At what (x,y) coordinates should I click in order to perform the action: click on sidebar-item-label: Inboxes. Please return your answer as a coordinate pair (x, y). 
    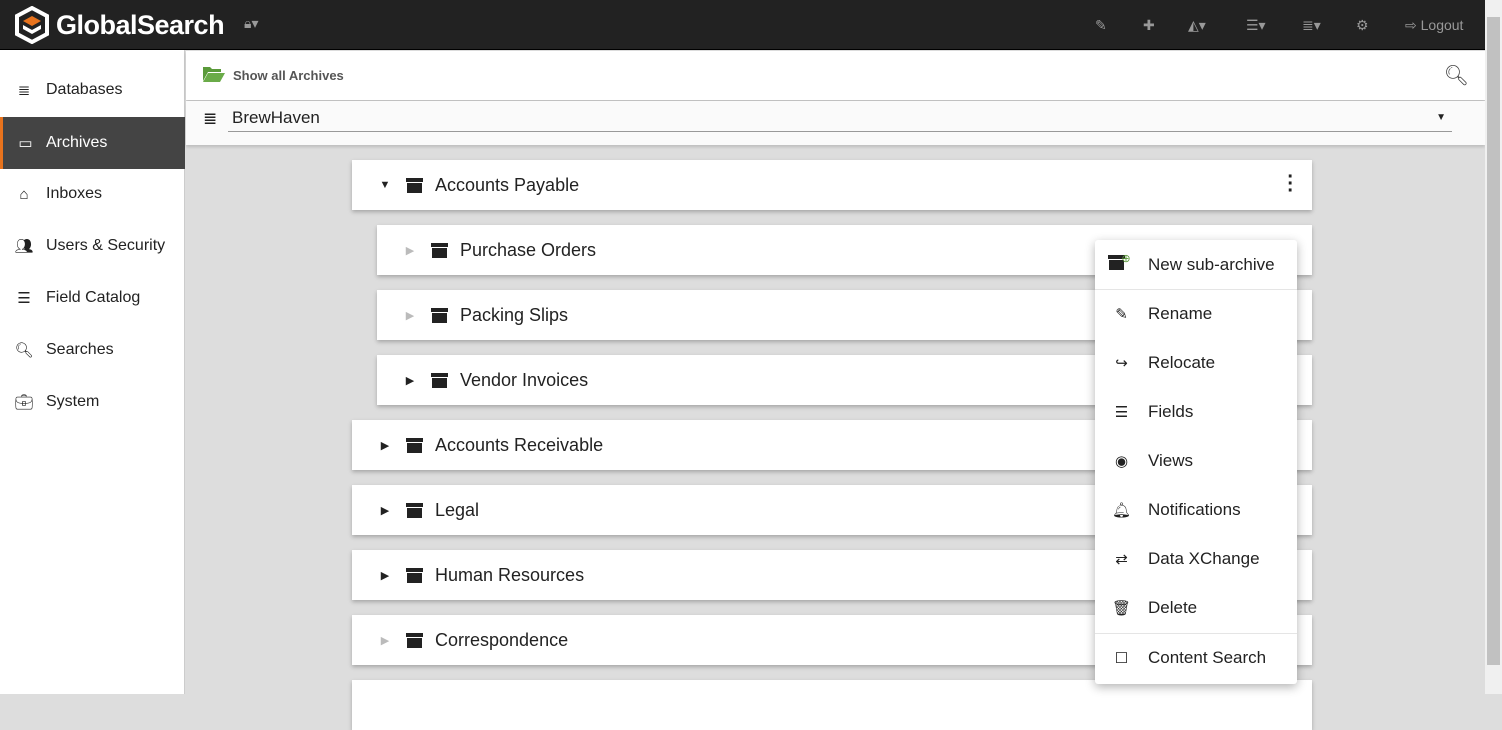
    Looking at the image, I should click on (74, 193).